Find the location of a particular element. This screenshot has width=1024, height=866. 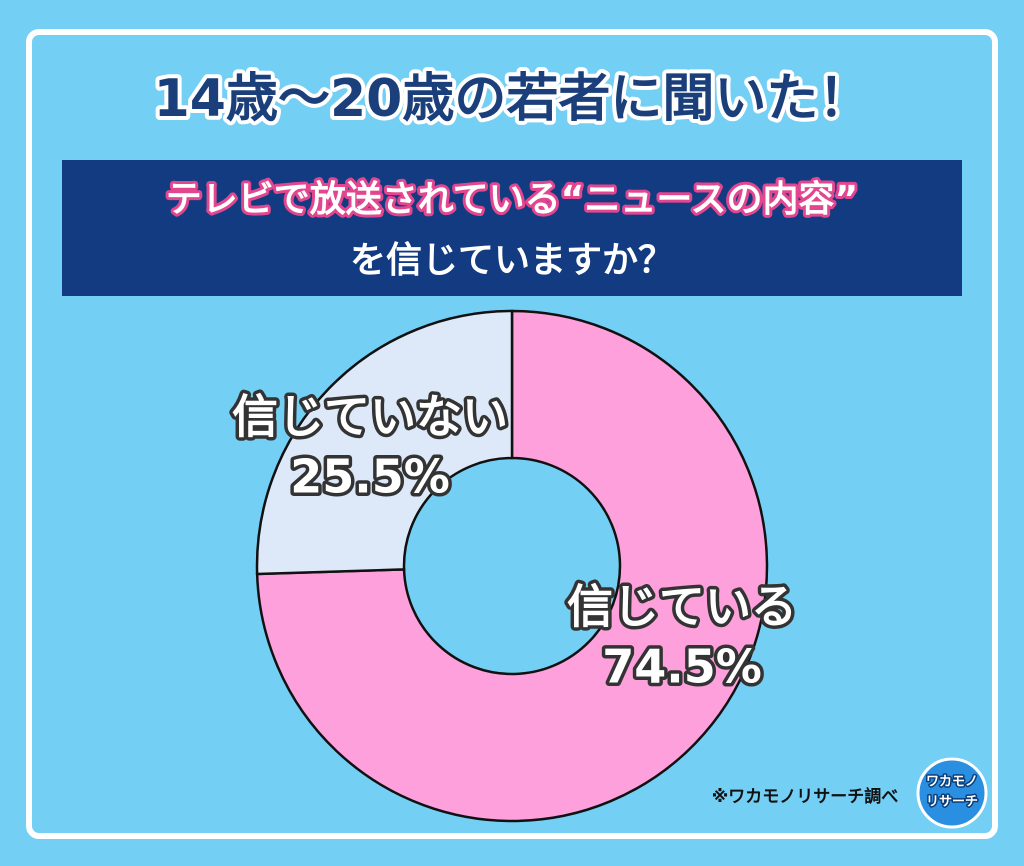

slice is located at coordinates (384, 442).